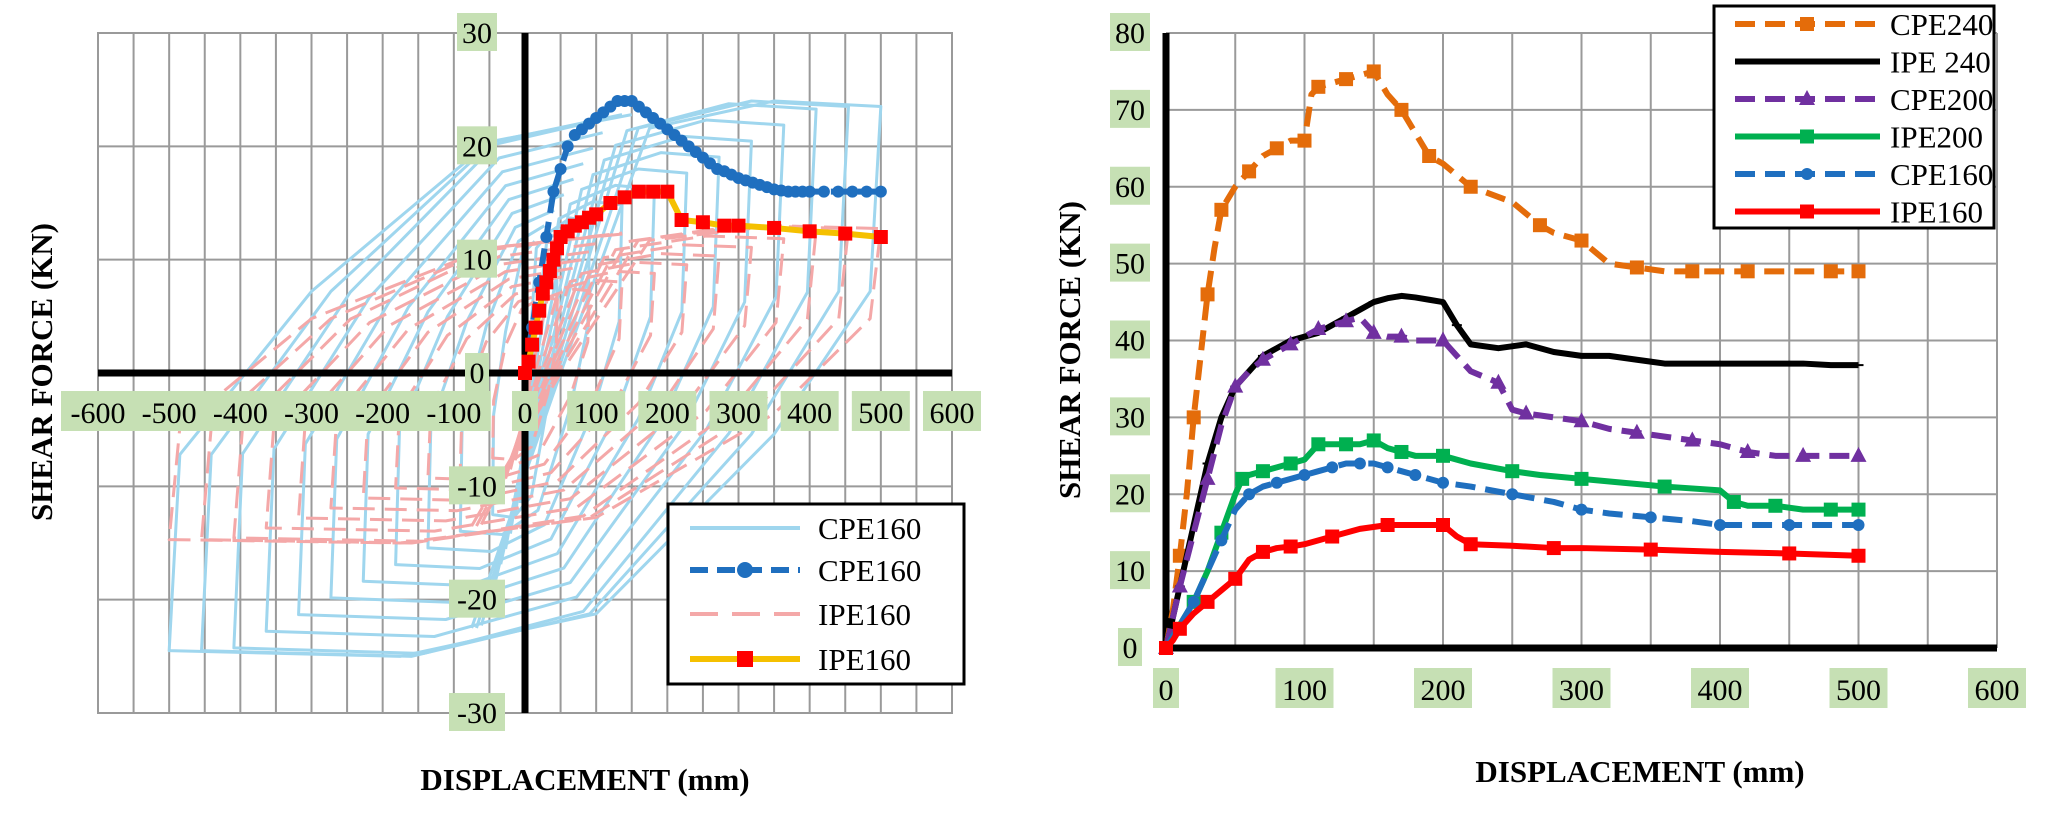  Describe the element at coordinates (1997, 690) in the screenshot. I see `right-x-tick-label: 600` at that location.